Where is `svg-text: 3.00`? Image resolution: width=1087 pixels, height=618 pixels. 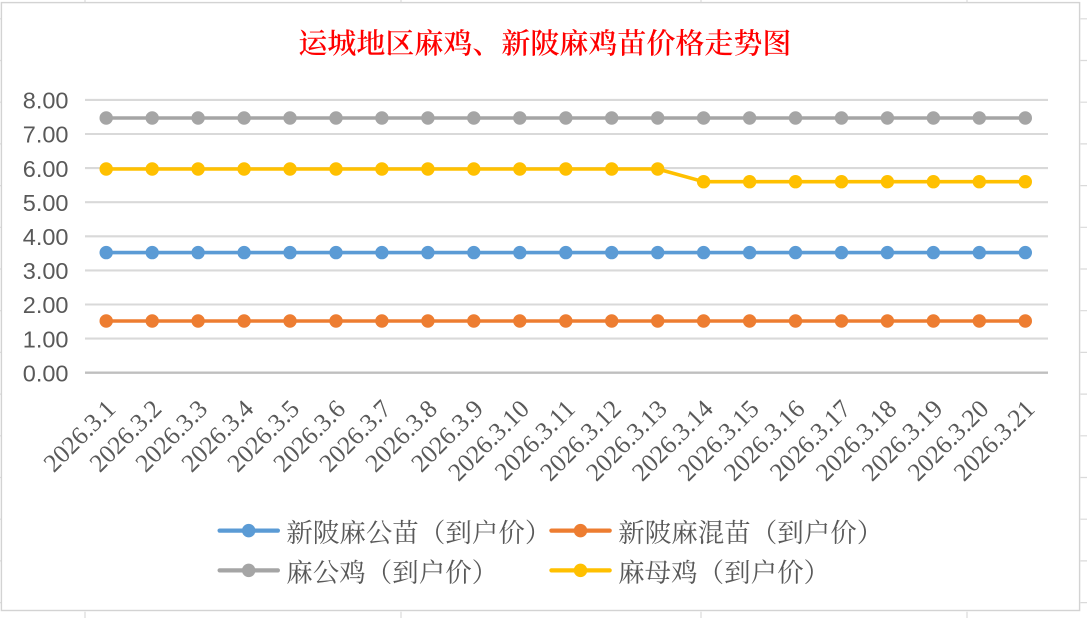
svg-text: 3.00 is located at coordinates (46, 271).